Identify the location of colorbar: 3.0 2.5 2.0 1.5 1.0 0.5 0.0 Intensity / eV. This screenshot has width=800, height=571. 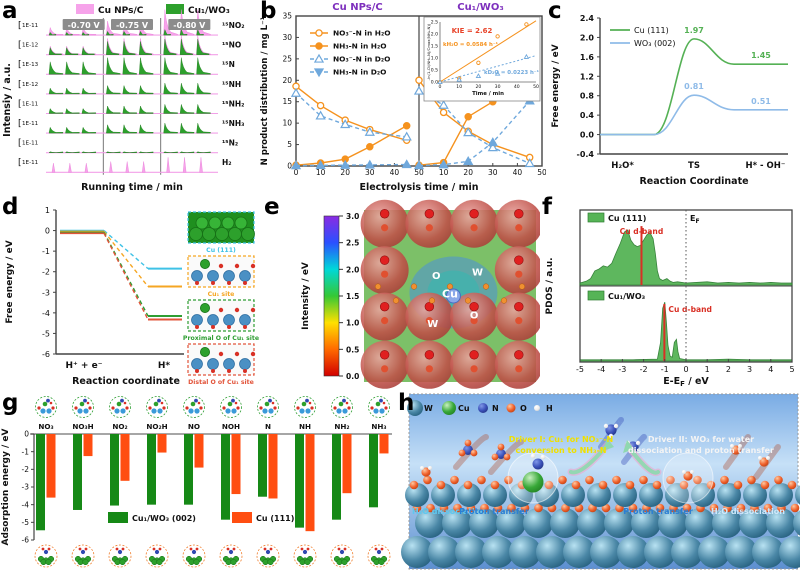
(330, 296).